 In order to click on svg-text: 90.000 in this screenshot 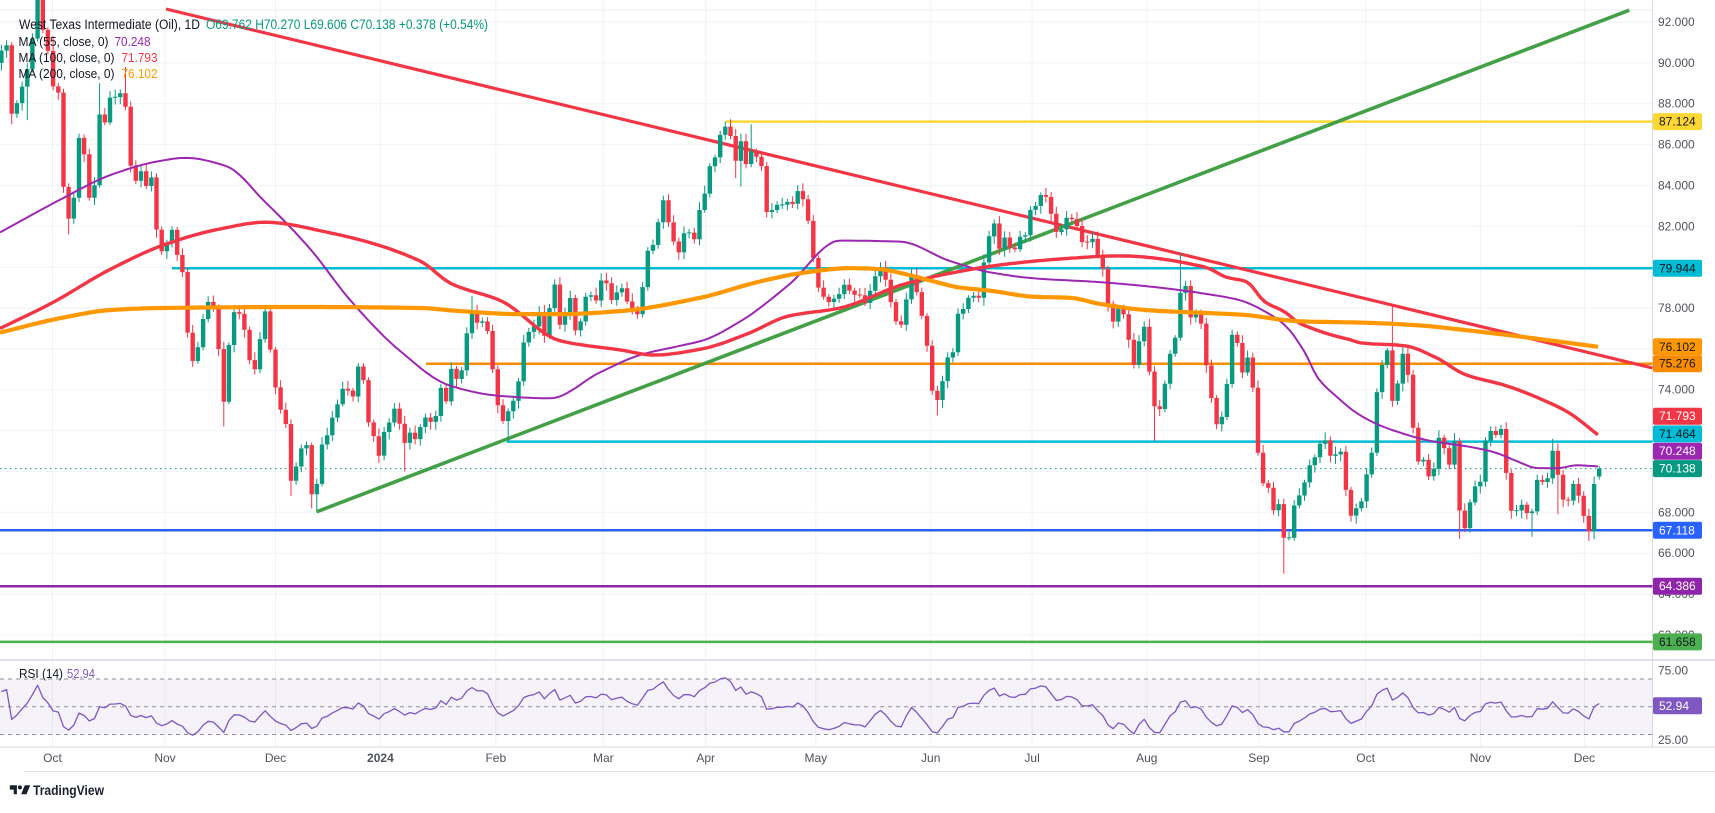, I will do `click(1676, 63)`.